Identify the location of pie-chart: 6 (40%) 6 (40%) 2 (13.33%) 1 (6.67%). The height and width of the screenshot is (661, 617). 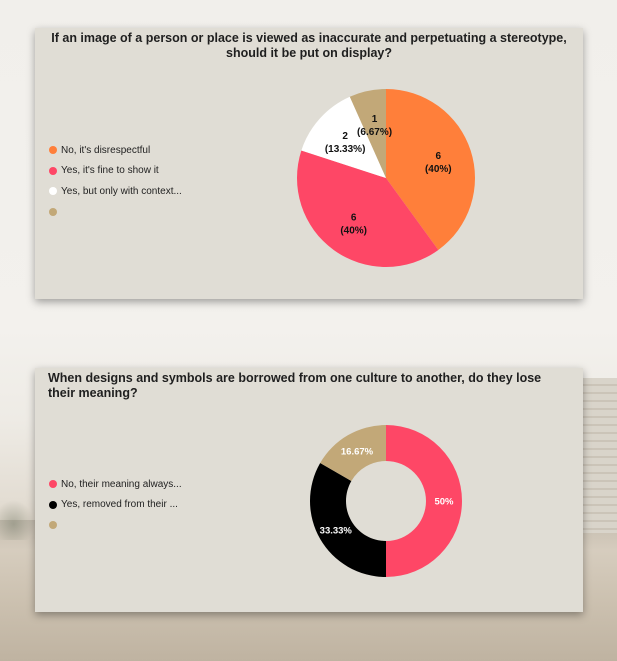
(385, 178).